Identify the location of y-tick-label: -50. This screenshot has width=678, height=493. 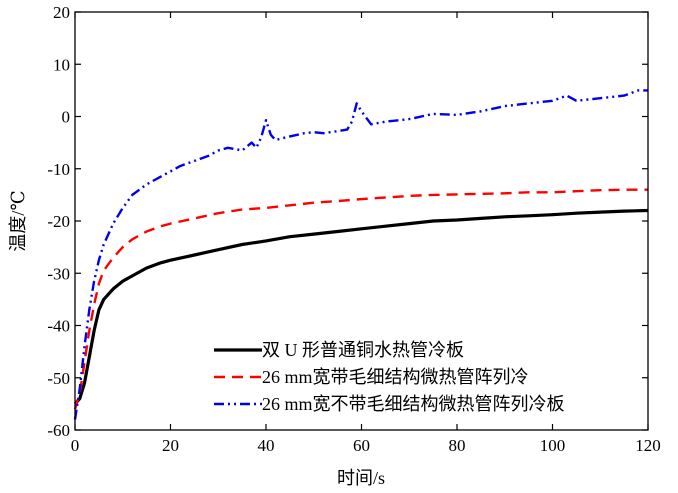
(58, 378).